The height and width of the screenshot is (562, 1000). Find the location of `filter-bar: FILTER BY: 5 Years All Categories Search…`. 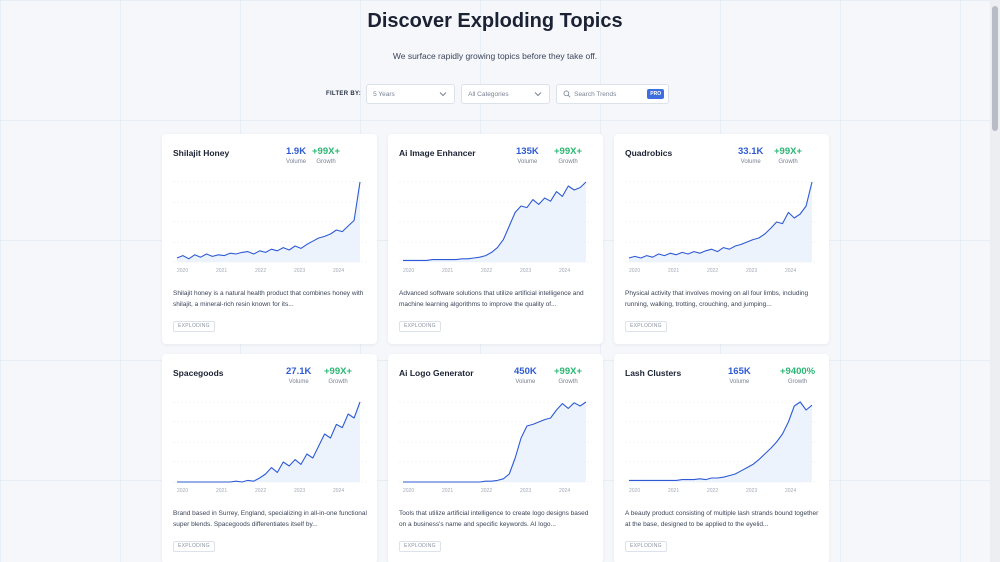

filter-bar: FILTER BY: 5 Years All Categories Search… is located at coordinates (498, 94).